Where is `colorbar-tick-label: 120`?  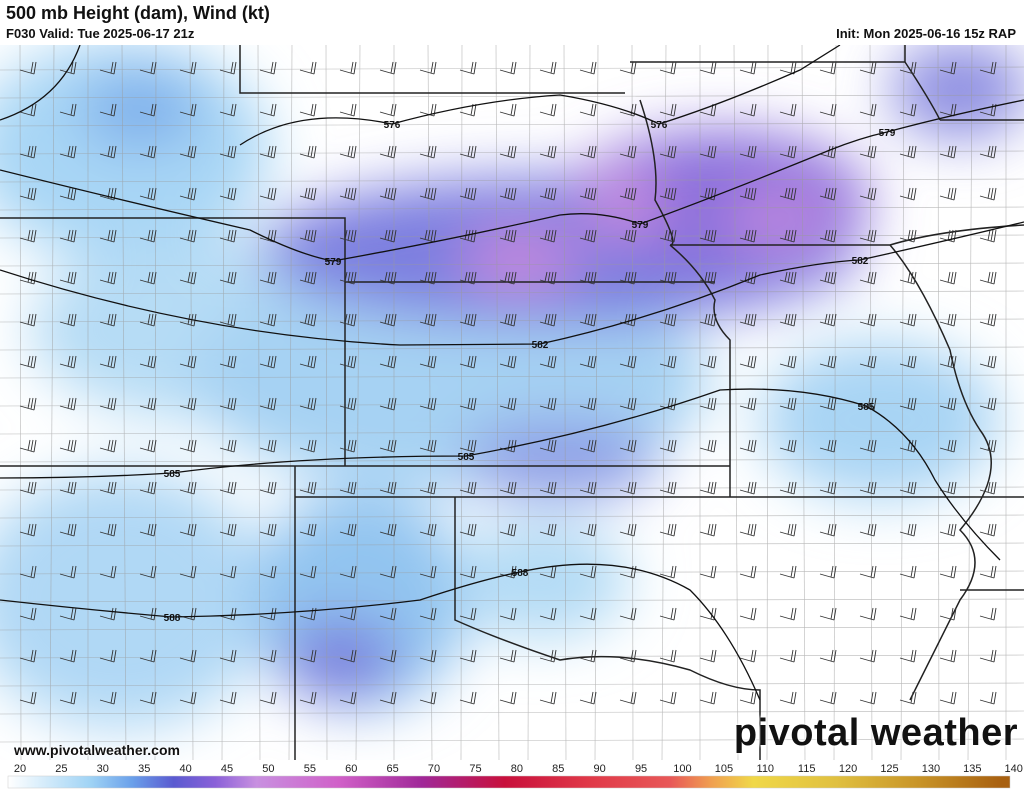
colorbar-tick-label: 120 is located at coordinates (848, 769).